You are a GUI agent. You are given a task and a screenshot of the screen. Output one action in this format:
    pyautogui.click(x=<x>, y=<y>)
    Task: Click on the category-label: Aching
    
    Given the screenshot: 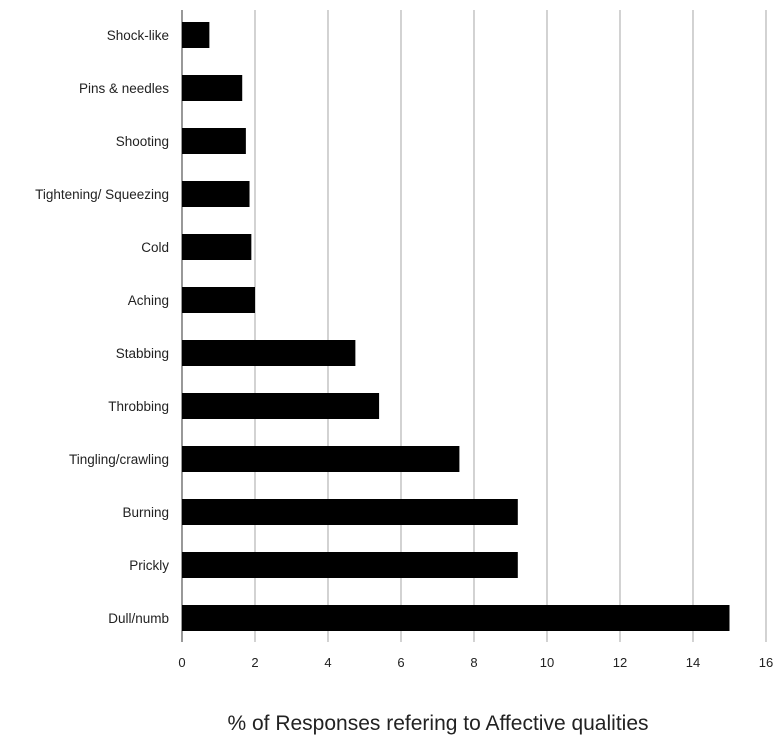 What is the action you would take?
    pyautogui.click(x=148, y=300)
    